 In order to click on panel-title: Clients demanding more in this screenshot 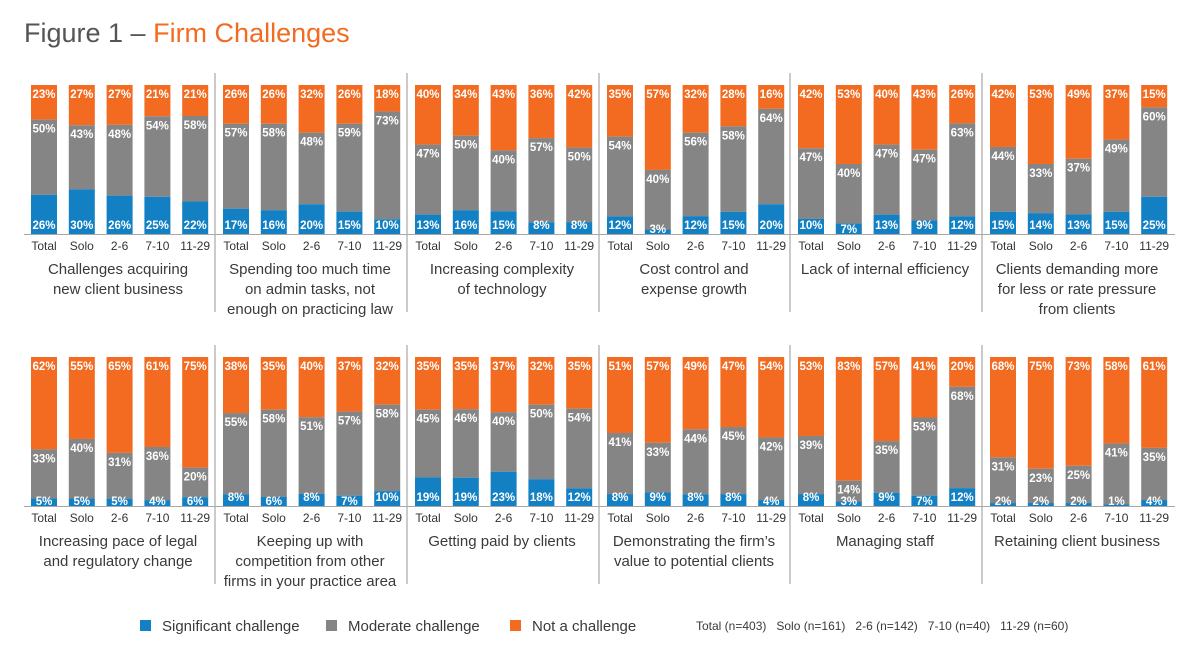, I will do `click(1077, 269)`.